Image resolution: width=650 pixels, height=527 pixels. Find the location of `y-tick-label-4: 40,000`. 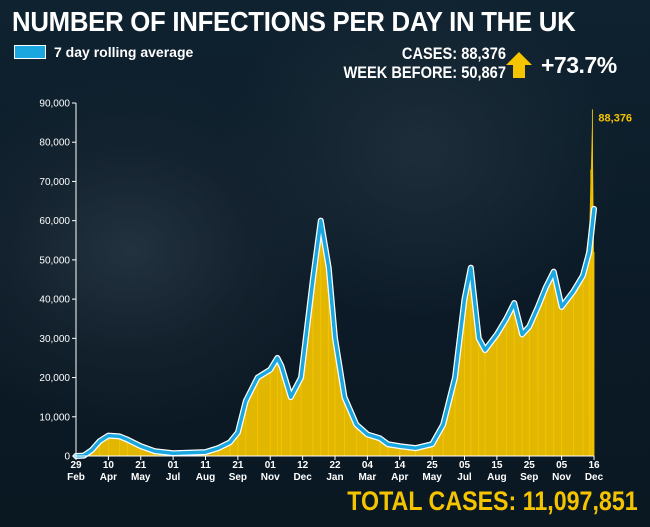

y-tick-label-4: 40,000 is located at coordinates (54, 300).